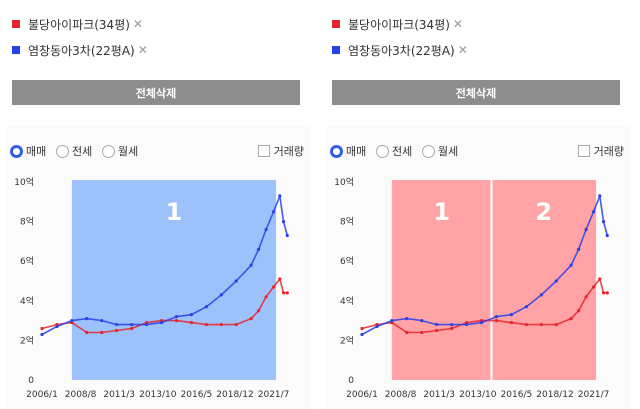 The image size is (640, 409). I want to click on y-tick-label: 4억, so click(27, 301).